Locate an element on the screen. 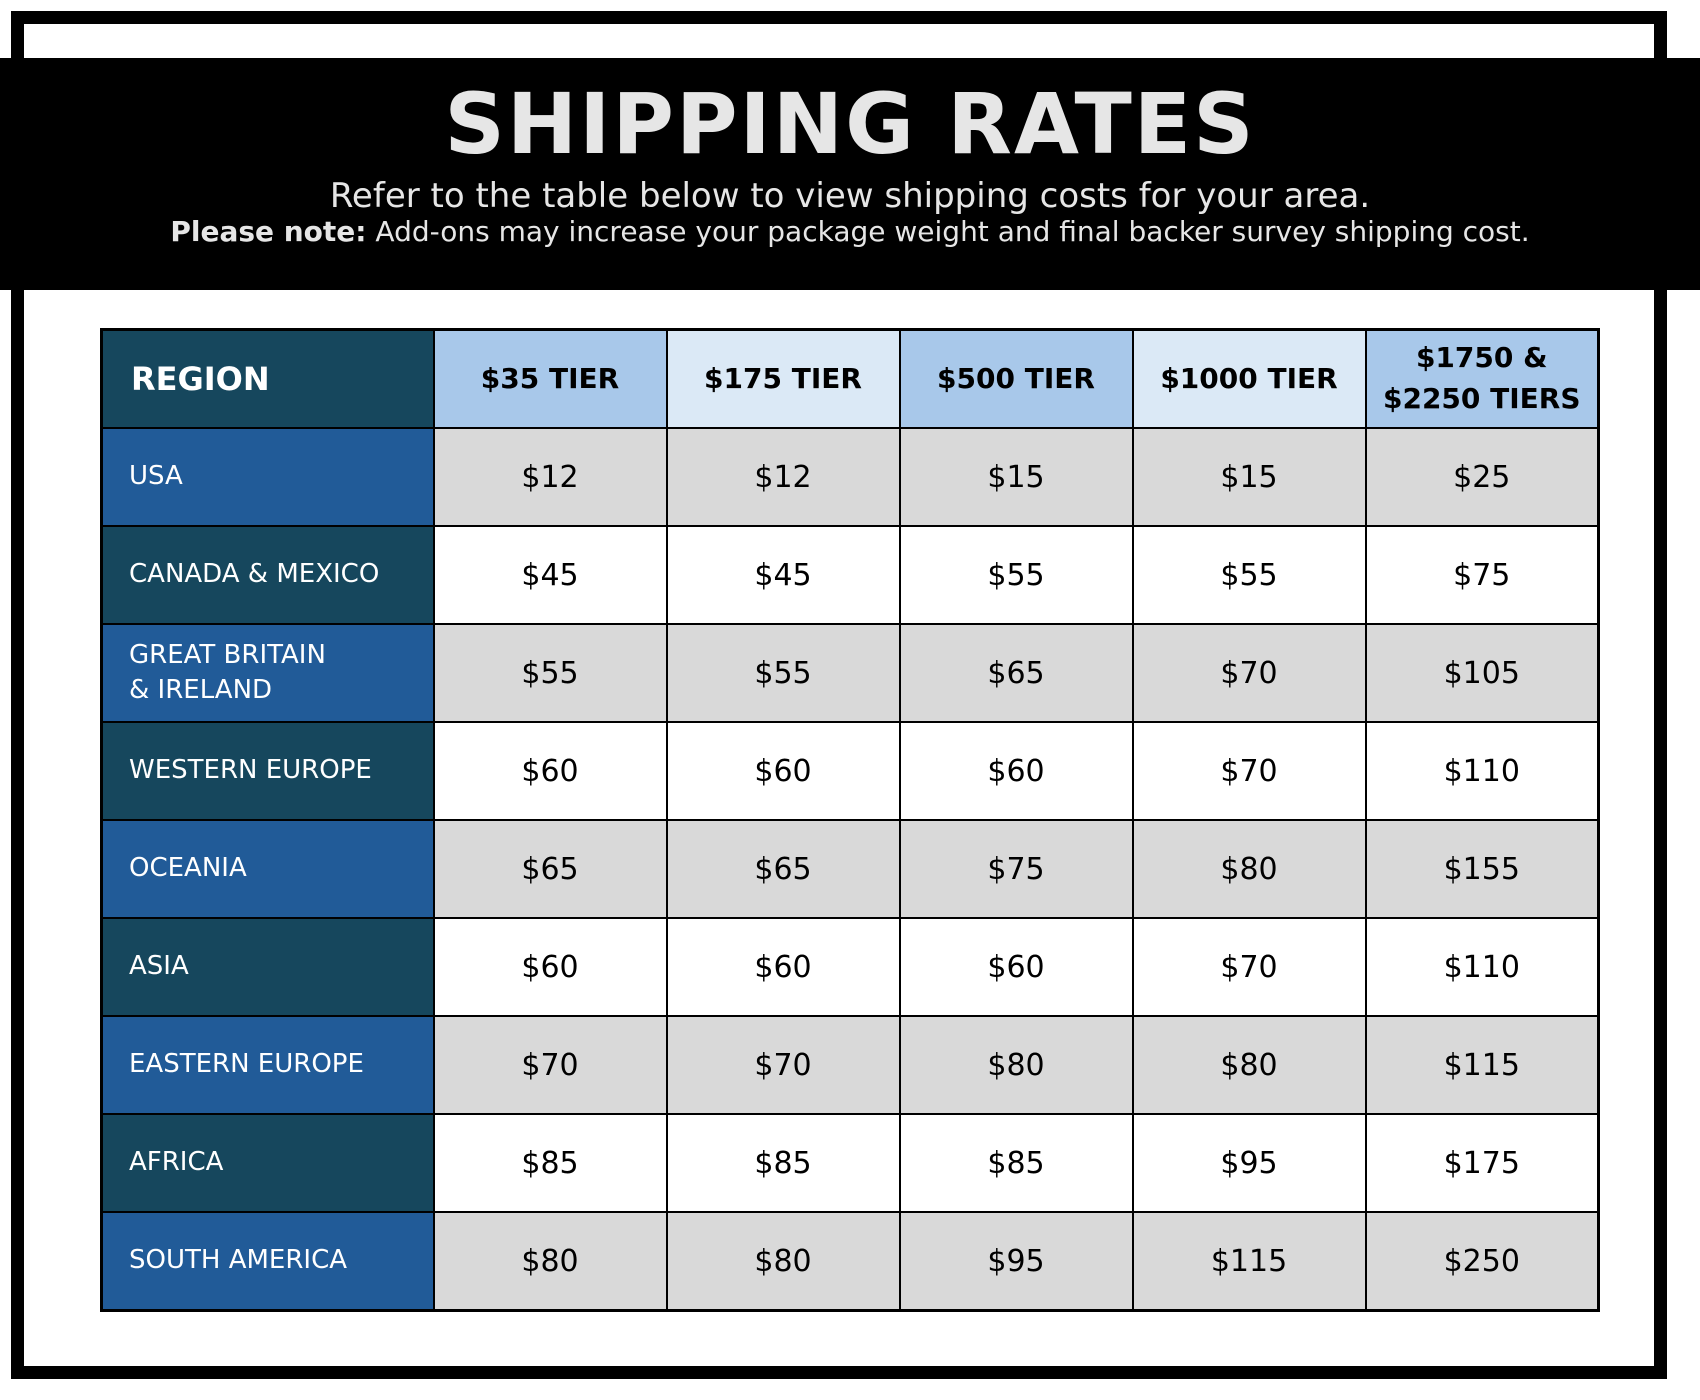  table-row: ASIA $60 $60 $60 $70 $110 is located at coordinates (850, 967).